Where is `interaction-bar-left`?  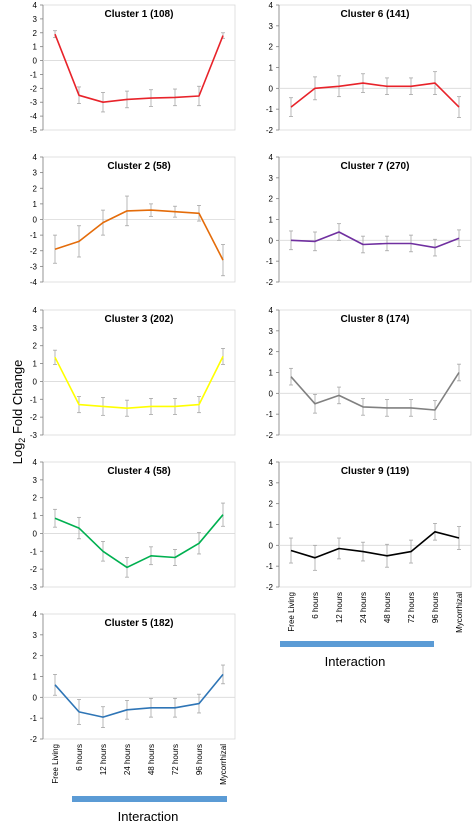
interaction-bar-left is located at coordinates (149, 799).